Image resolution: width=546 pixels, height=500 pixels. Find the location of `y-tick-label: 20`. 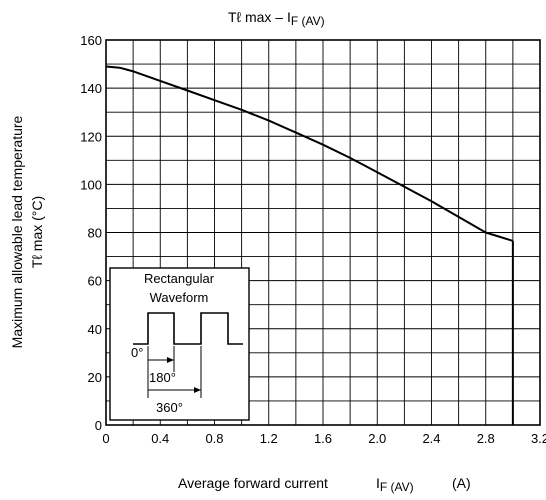

y-tick-label: 20 is located at coordinates (95, 377).